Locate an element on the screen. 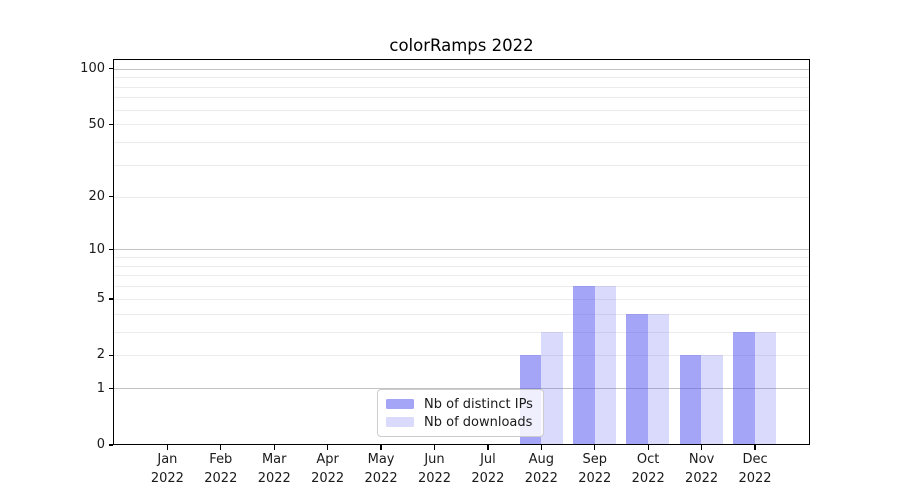 The image size is (900, 500). legend-swatch-distinct-ips is located at coordinates (400, 404).